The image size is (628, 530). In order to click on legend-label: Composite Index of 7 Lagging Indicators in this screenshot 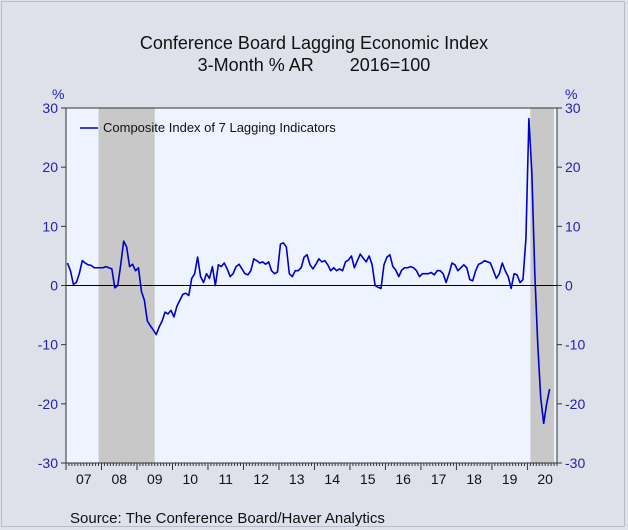, I will do `click(219, 127)`.